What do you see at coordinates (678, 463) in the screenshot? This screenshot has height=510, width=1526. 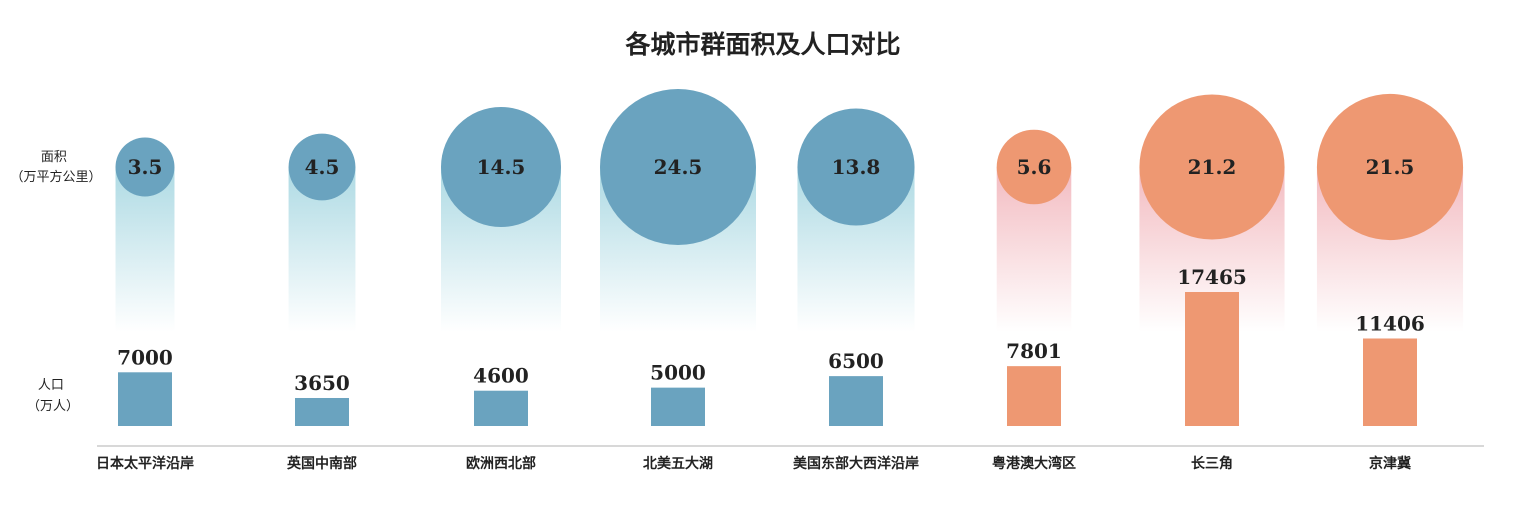 I see `category-label: 北美五大湖` at bounding box center [678, 463].